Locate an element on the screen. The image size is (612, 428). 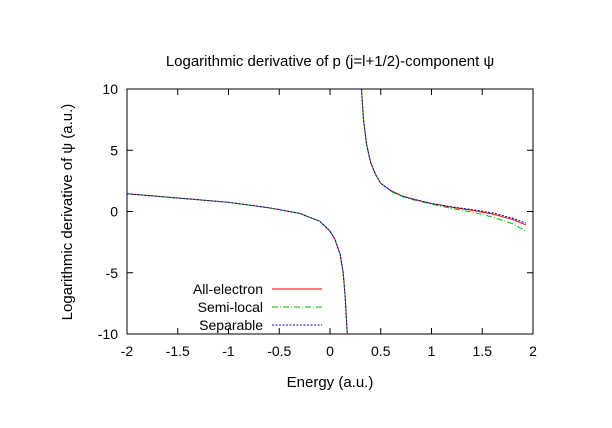
x-tick-label: -1 is located at coordinates (228, 351).